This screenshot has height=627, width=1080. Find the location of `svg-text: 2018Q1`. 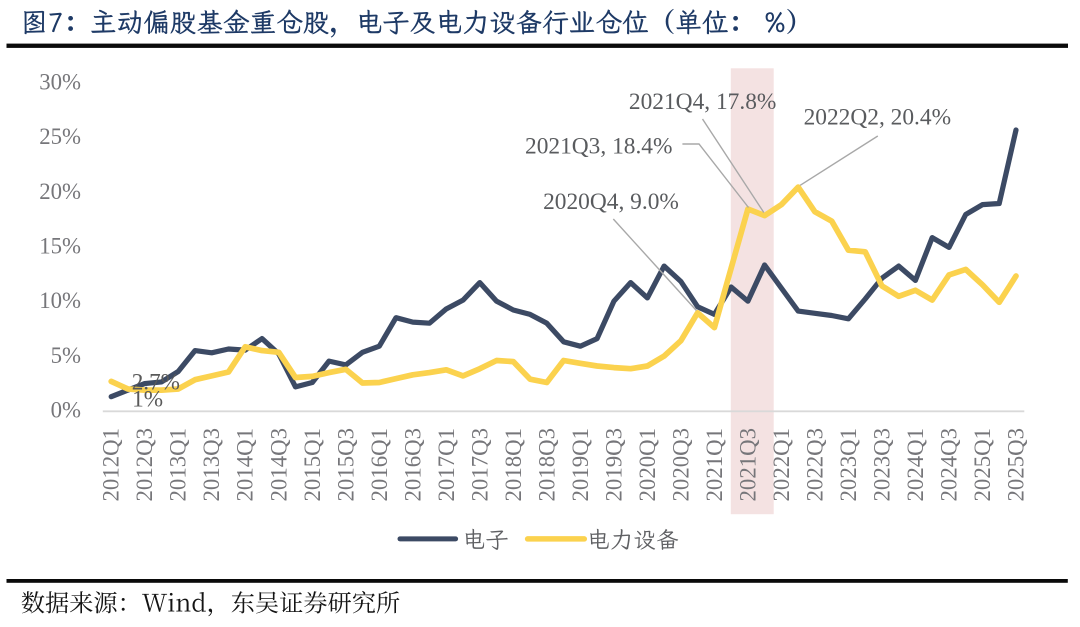

svg-text: 2018Q1 is located at coordinates (513, 464).